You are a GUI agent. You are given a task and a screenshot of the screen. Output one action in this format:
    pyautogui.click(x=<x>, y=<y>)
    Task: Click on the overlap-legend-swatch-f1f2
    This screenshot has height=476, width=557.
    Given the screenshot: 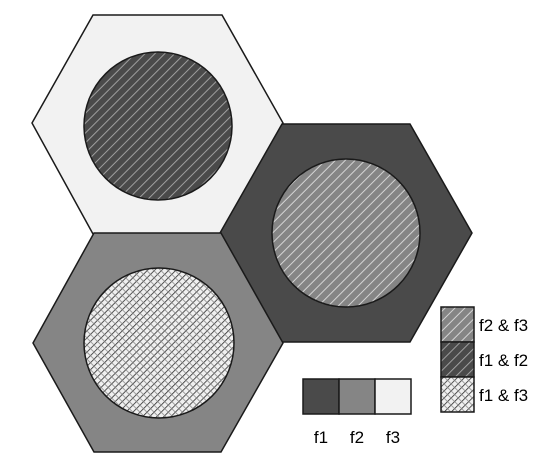 What is the action you would take?
    pyautogui.click(x=457, y=359)
    